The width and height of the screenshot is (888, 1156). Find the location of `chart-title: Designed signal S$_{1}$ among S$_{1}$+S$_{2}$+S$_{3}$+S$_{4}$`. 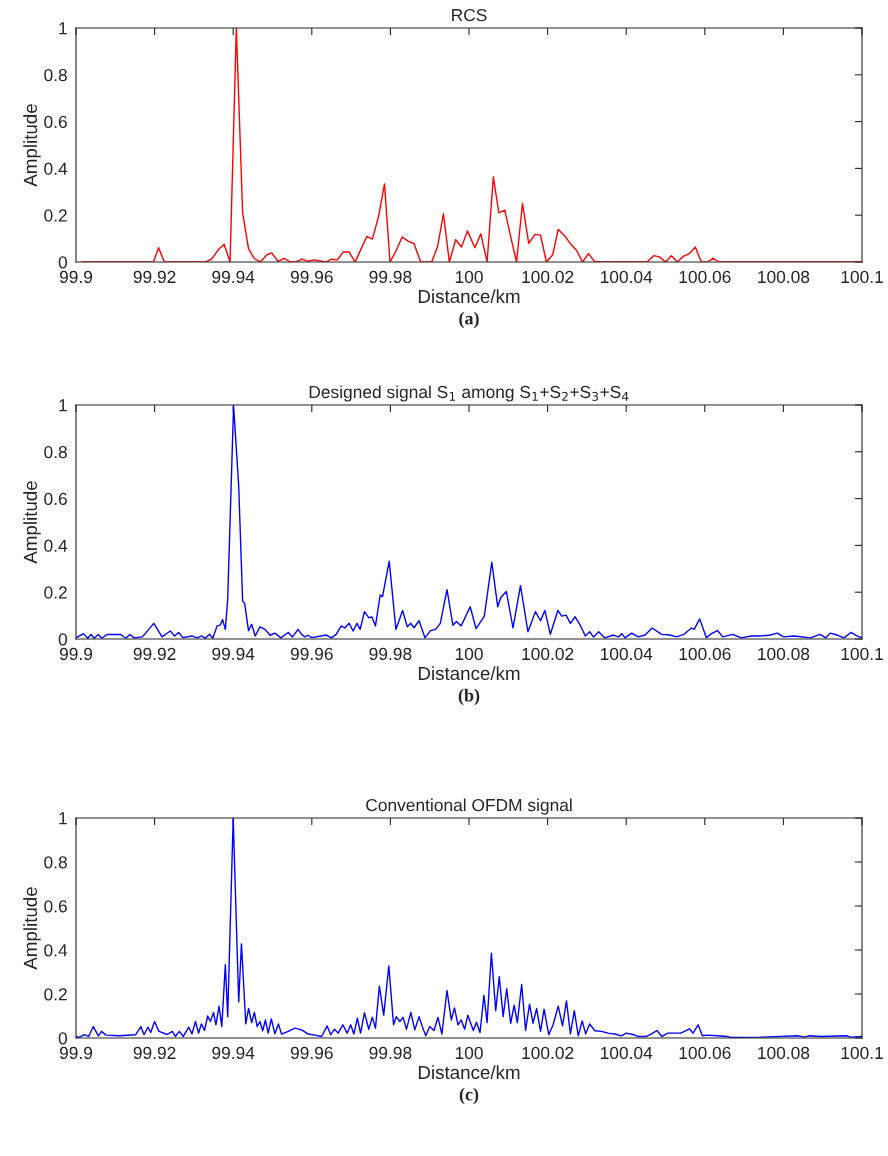

chart-title: Designed signal S$_{1}$ among S$_{1}$+S$_{2}$+S$_{3}$+S$_{4}$ is located at coordinates (469, 393).